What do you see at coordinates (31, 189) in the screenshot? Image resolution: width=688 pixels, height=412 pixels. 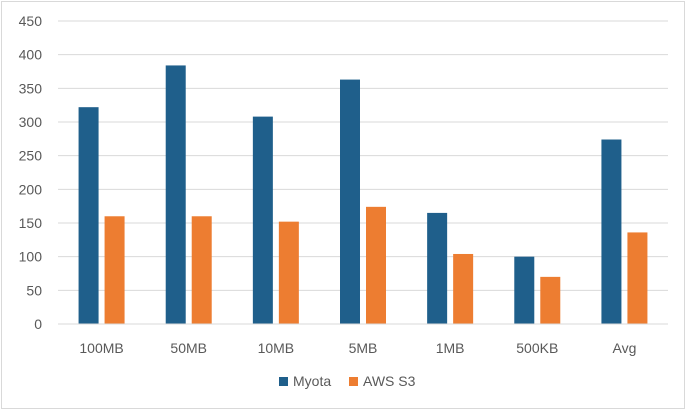 I see `y-tick-label: 200` at bounding box center [31, 189].